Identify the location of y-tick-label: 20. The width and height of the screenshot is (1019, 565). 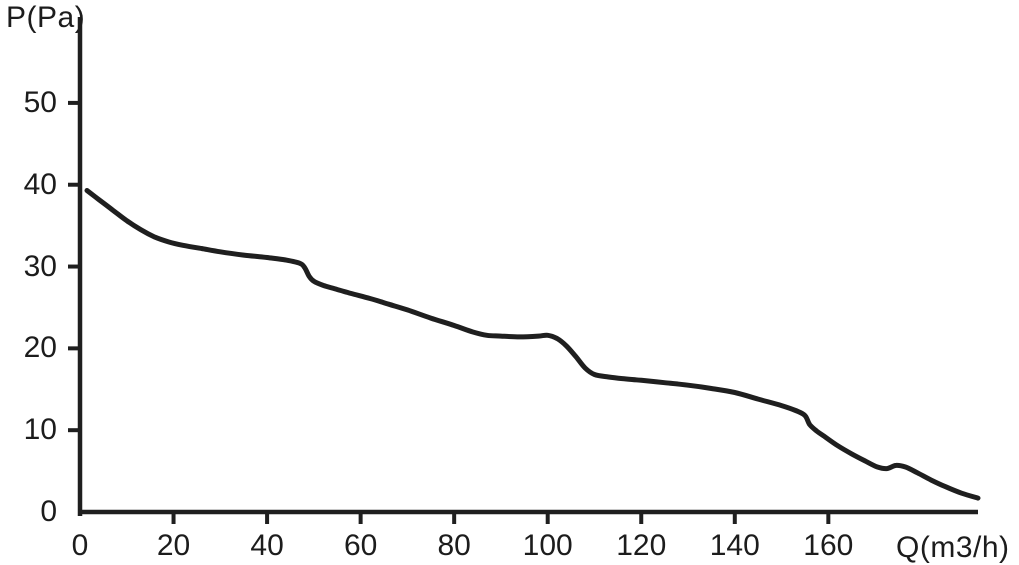
(40, 348).